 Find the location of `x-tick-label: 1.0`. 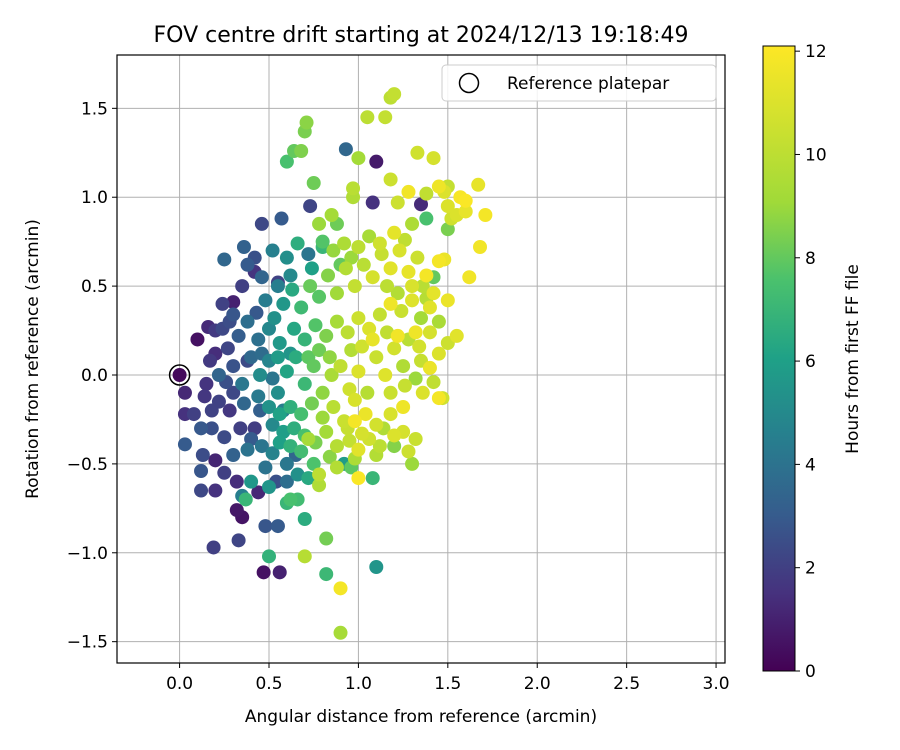

x-tick-label: 1.0 is located at coordinates (358, 684).